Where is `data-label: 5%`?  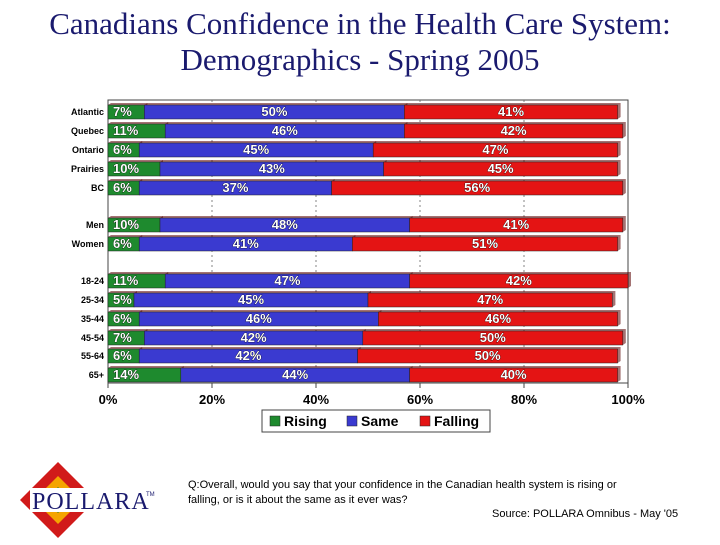
data-label: 5% is located at coordinates (122, 299).